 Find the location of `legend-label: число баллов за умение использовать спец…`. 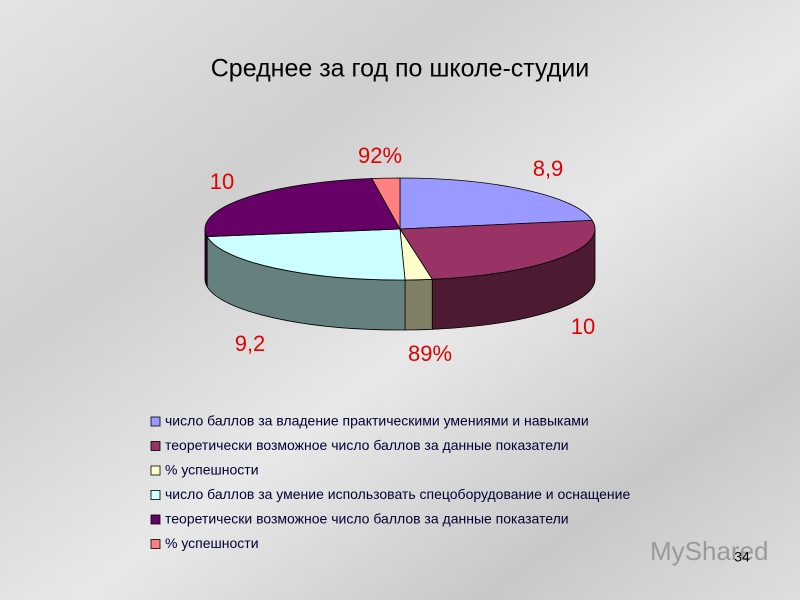

legend-label: число баллов за умение использовать спец… is located at coordinates (397, 494).